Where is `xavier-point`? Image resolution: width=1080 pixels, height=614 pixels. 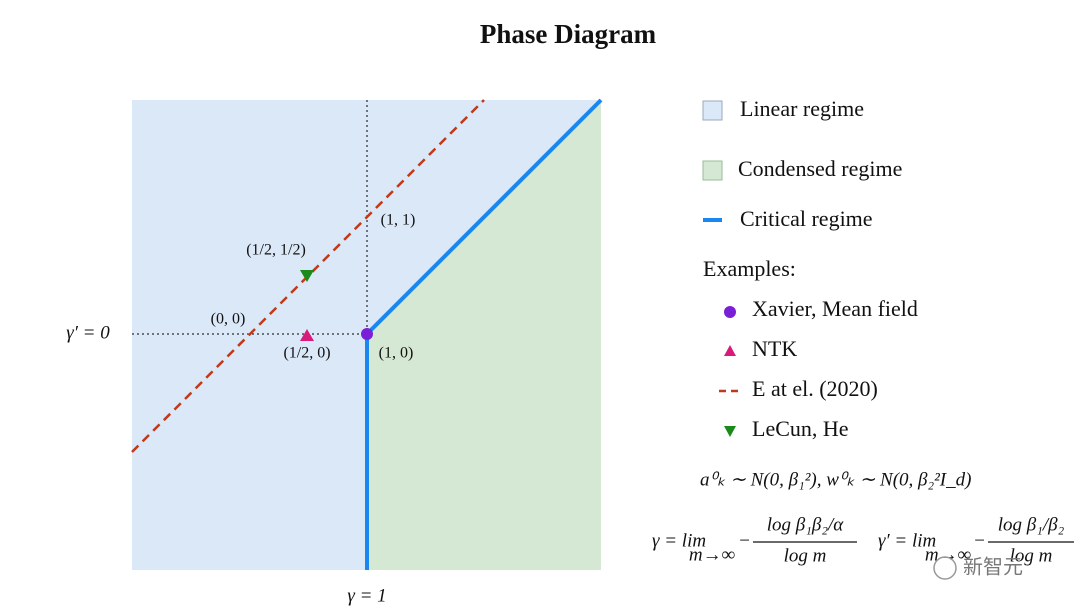
xavier-point is located at coordinates (367, 334).